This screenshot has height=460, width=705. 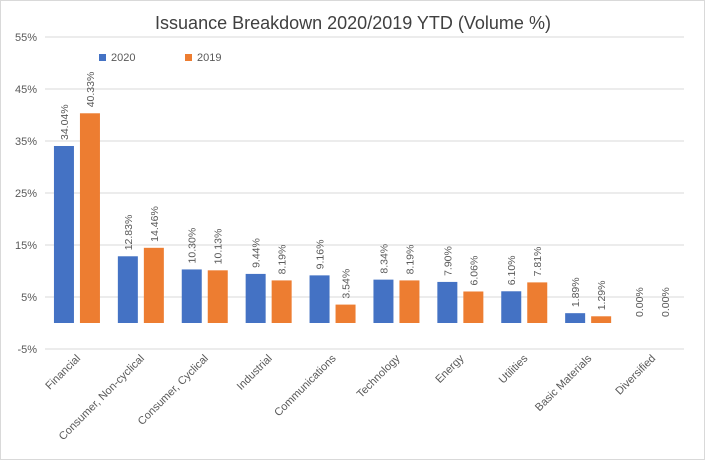 What do you see at coordinates (379, 376) in the screenshot?
I see `x-category-label: Technology` at bounding box center [379, 376].